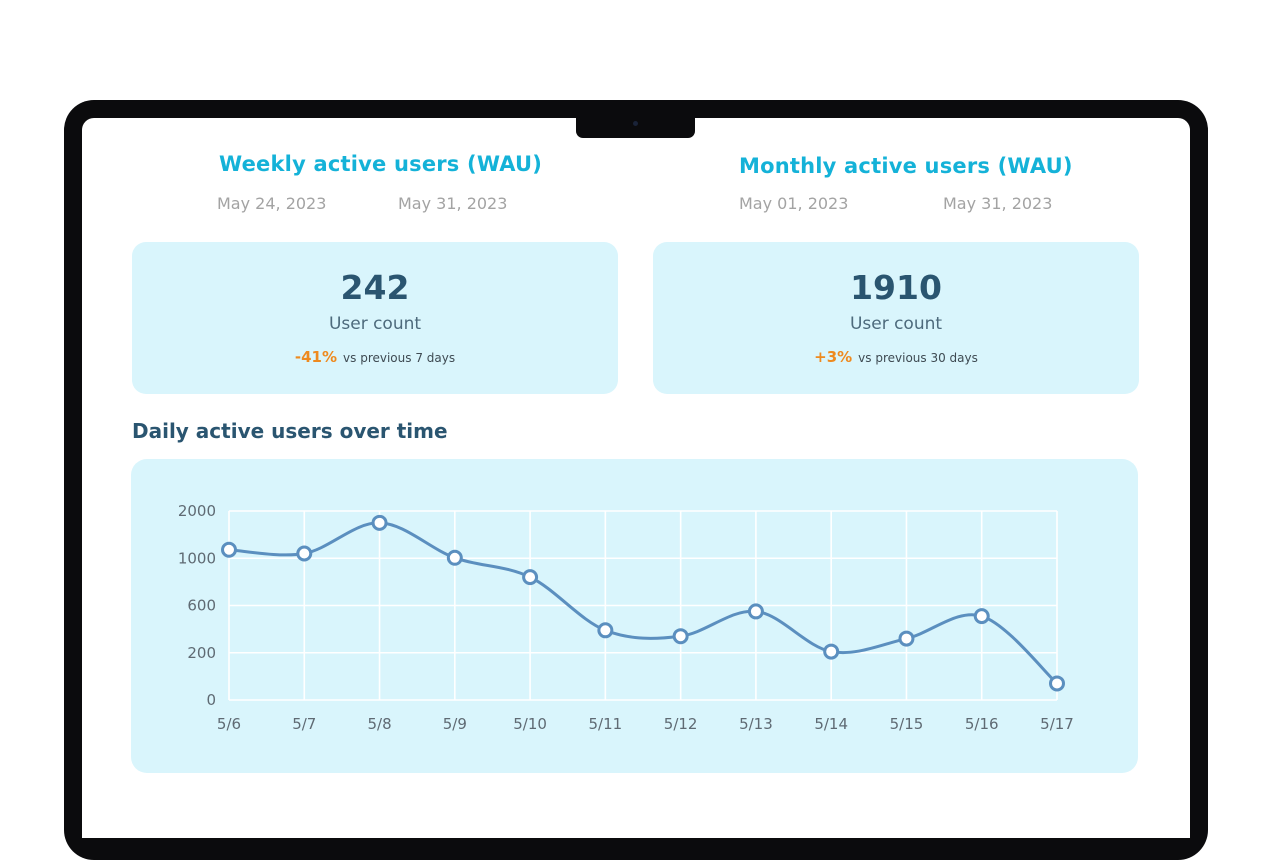  Describe the element at coordinates (906, 166) in the screenshot. I see `monthly-title: Monthly active users (WAU)` at that location.